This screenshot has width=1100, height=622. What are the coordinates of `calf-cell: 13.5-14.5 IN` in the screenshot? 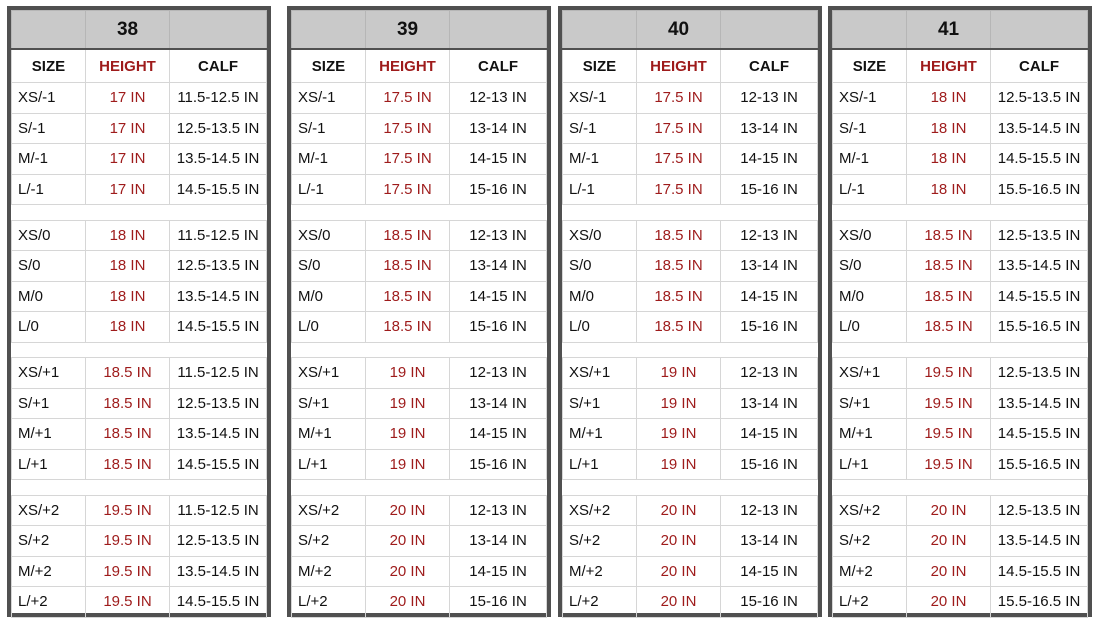 It's located at (1039, 266).